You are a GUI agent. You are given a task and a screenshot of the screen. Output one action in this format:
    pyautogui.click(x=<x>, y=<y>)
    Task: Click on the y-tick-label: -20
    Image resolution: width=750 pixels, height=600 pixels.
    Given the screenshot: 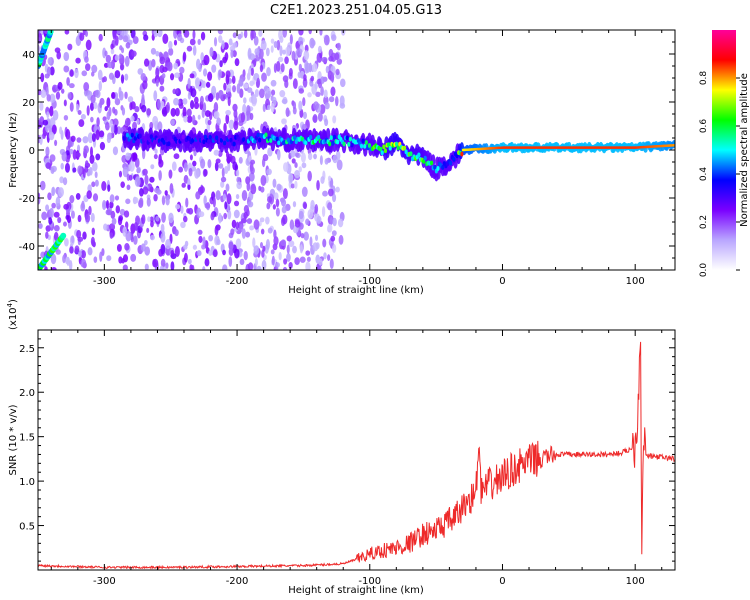 What is the action you would take?
    pyautogui.click(x=27, y=199)
    